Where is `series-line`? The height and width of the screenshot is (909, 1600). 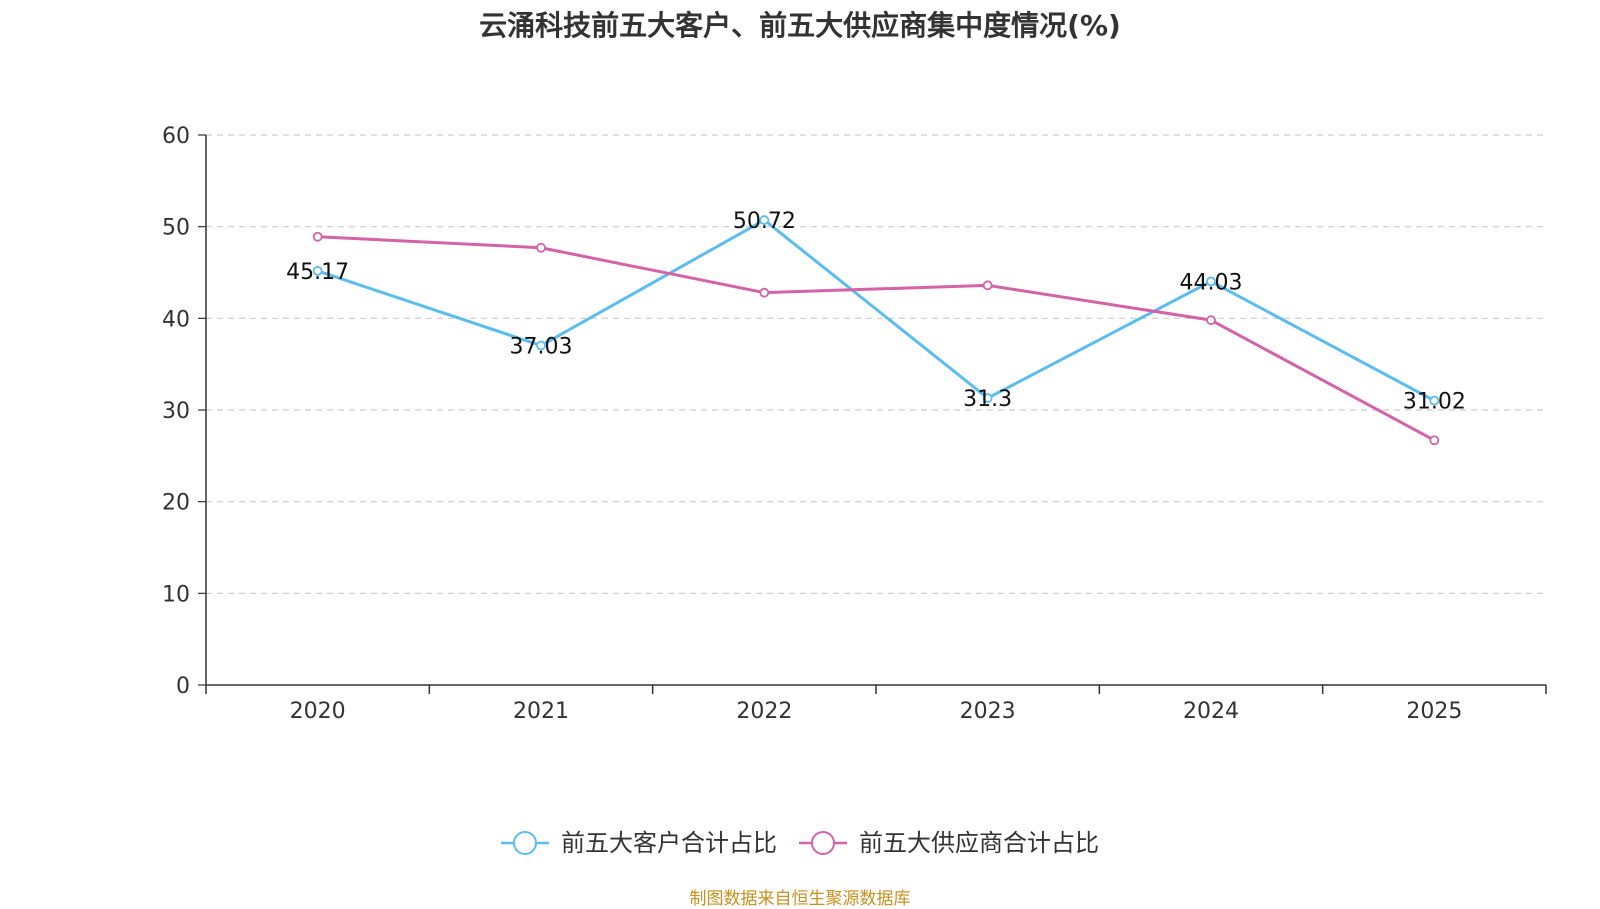
series-line is located at coordinates (876, 310).